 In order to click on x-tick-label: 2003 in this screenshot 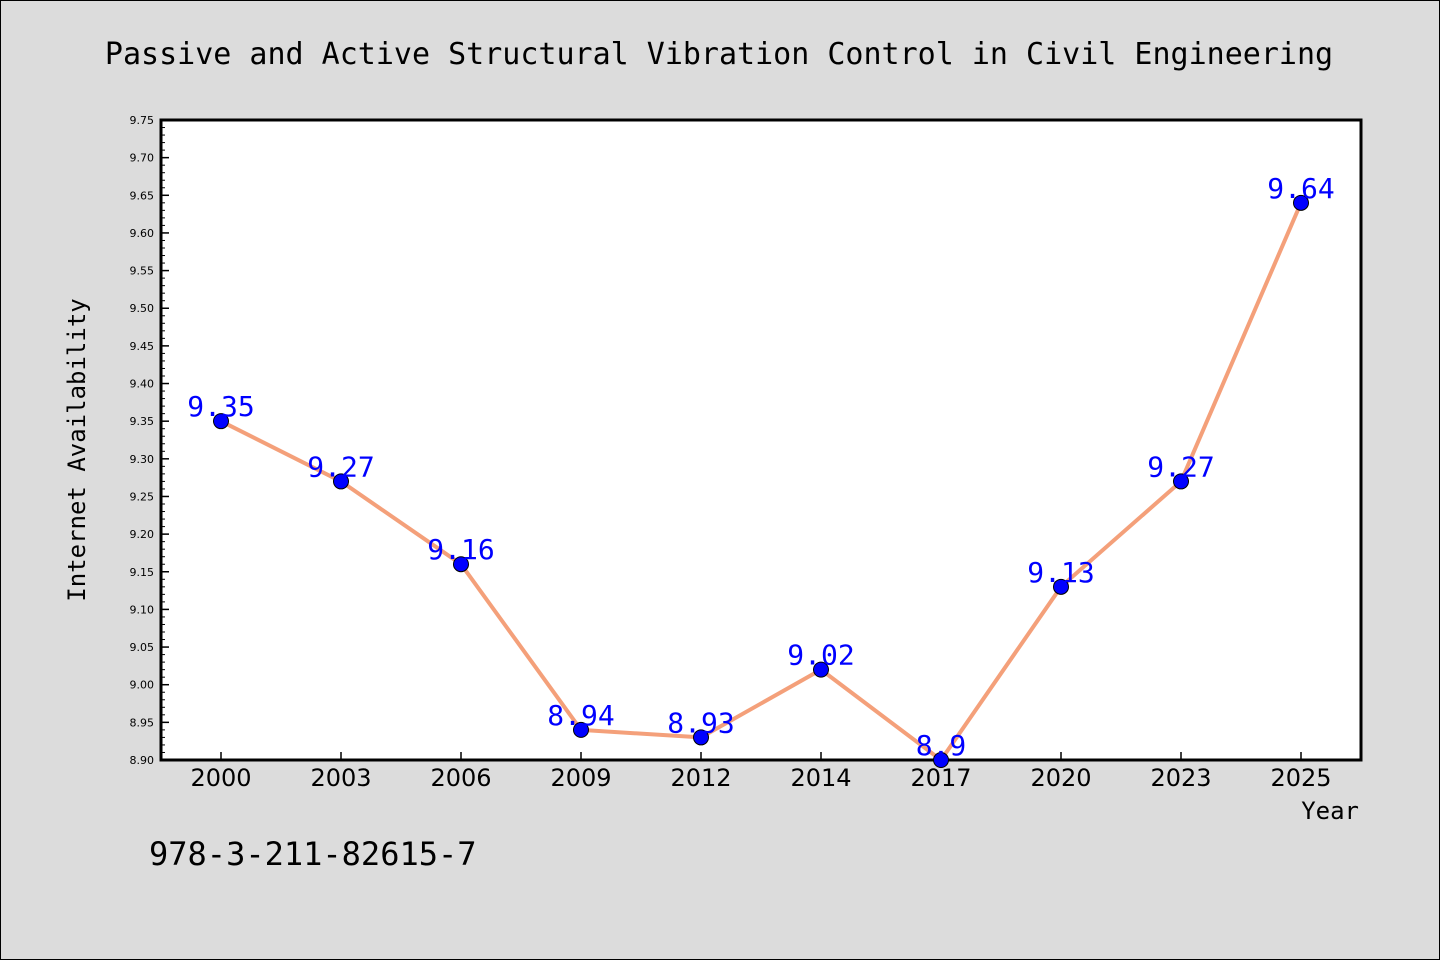, I will do `click(340, 778)`.